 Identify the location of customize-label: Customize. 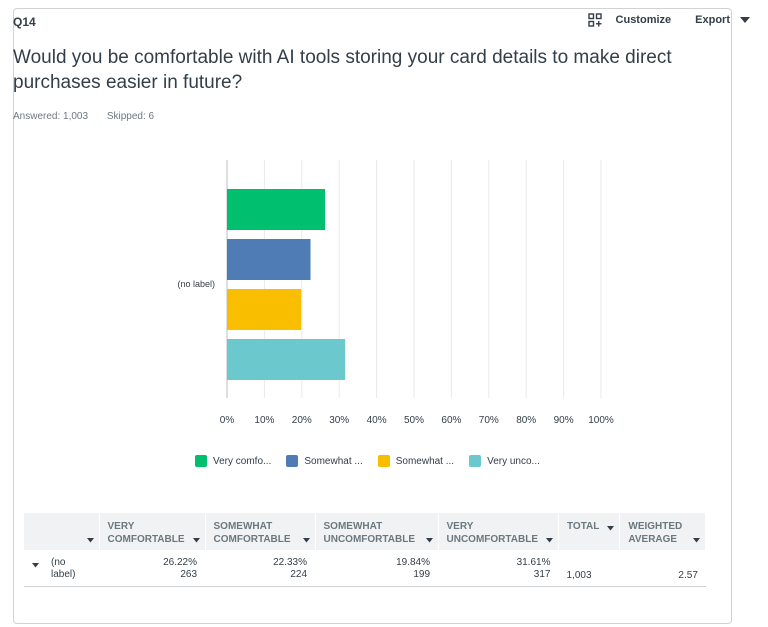
(643, 20).